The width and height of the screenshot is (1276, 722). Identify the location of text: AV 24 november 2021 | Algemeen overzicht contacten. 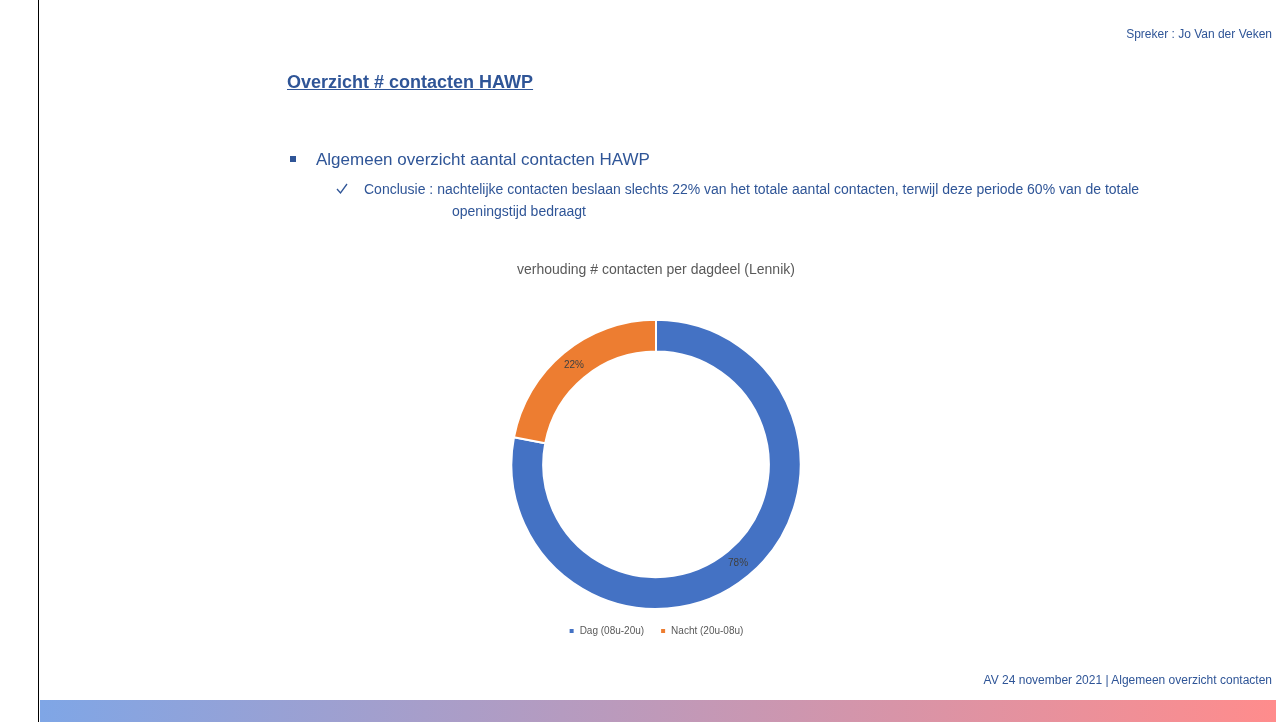
(1127, 680).